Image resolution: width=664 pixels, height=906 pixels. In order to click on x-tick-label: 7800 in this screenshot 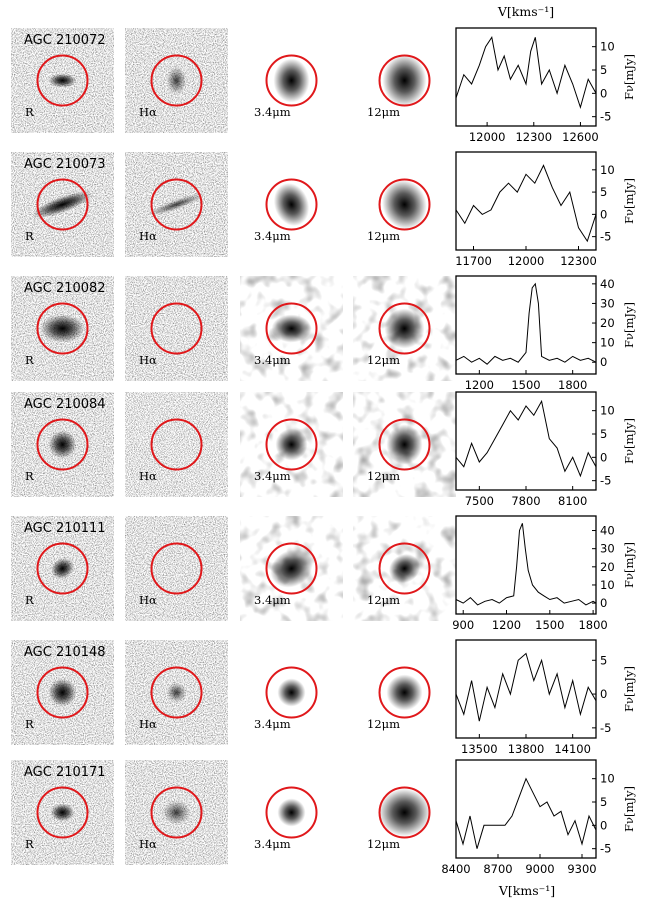, I will do `click(525, 501)`.